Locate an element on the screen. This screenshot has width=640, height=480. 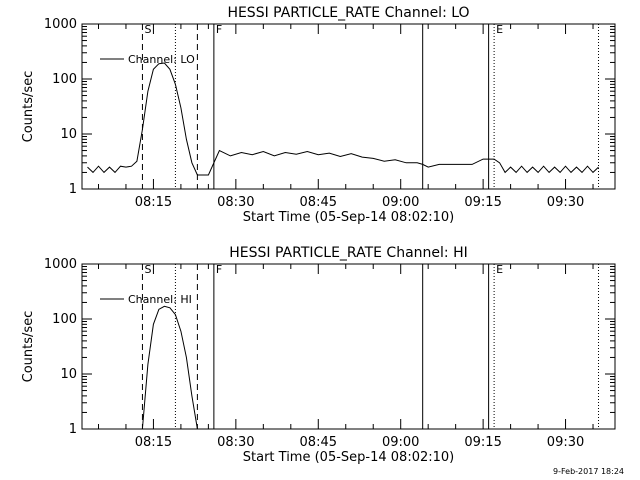
chart-title: HESSI PARTICLE_RATE Channel: LO is located at coordinates (348, 13).